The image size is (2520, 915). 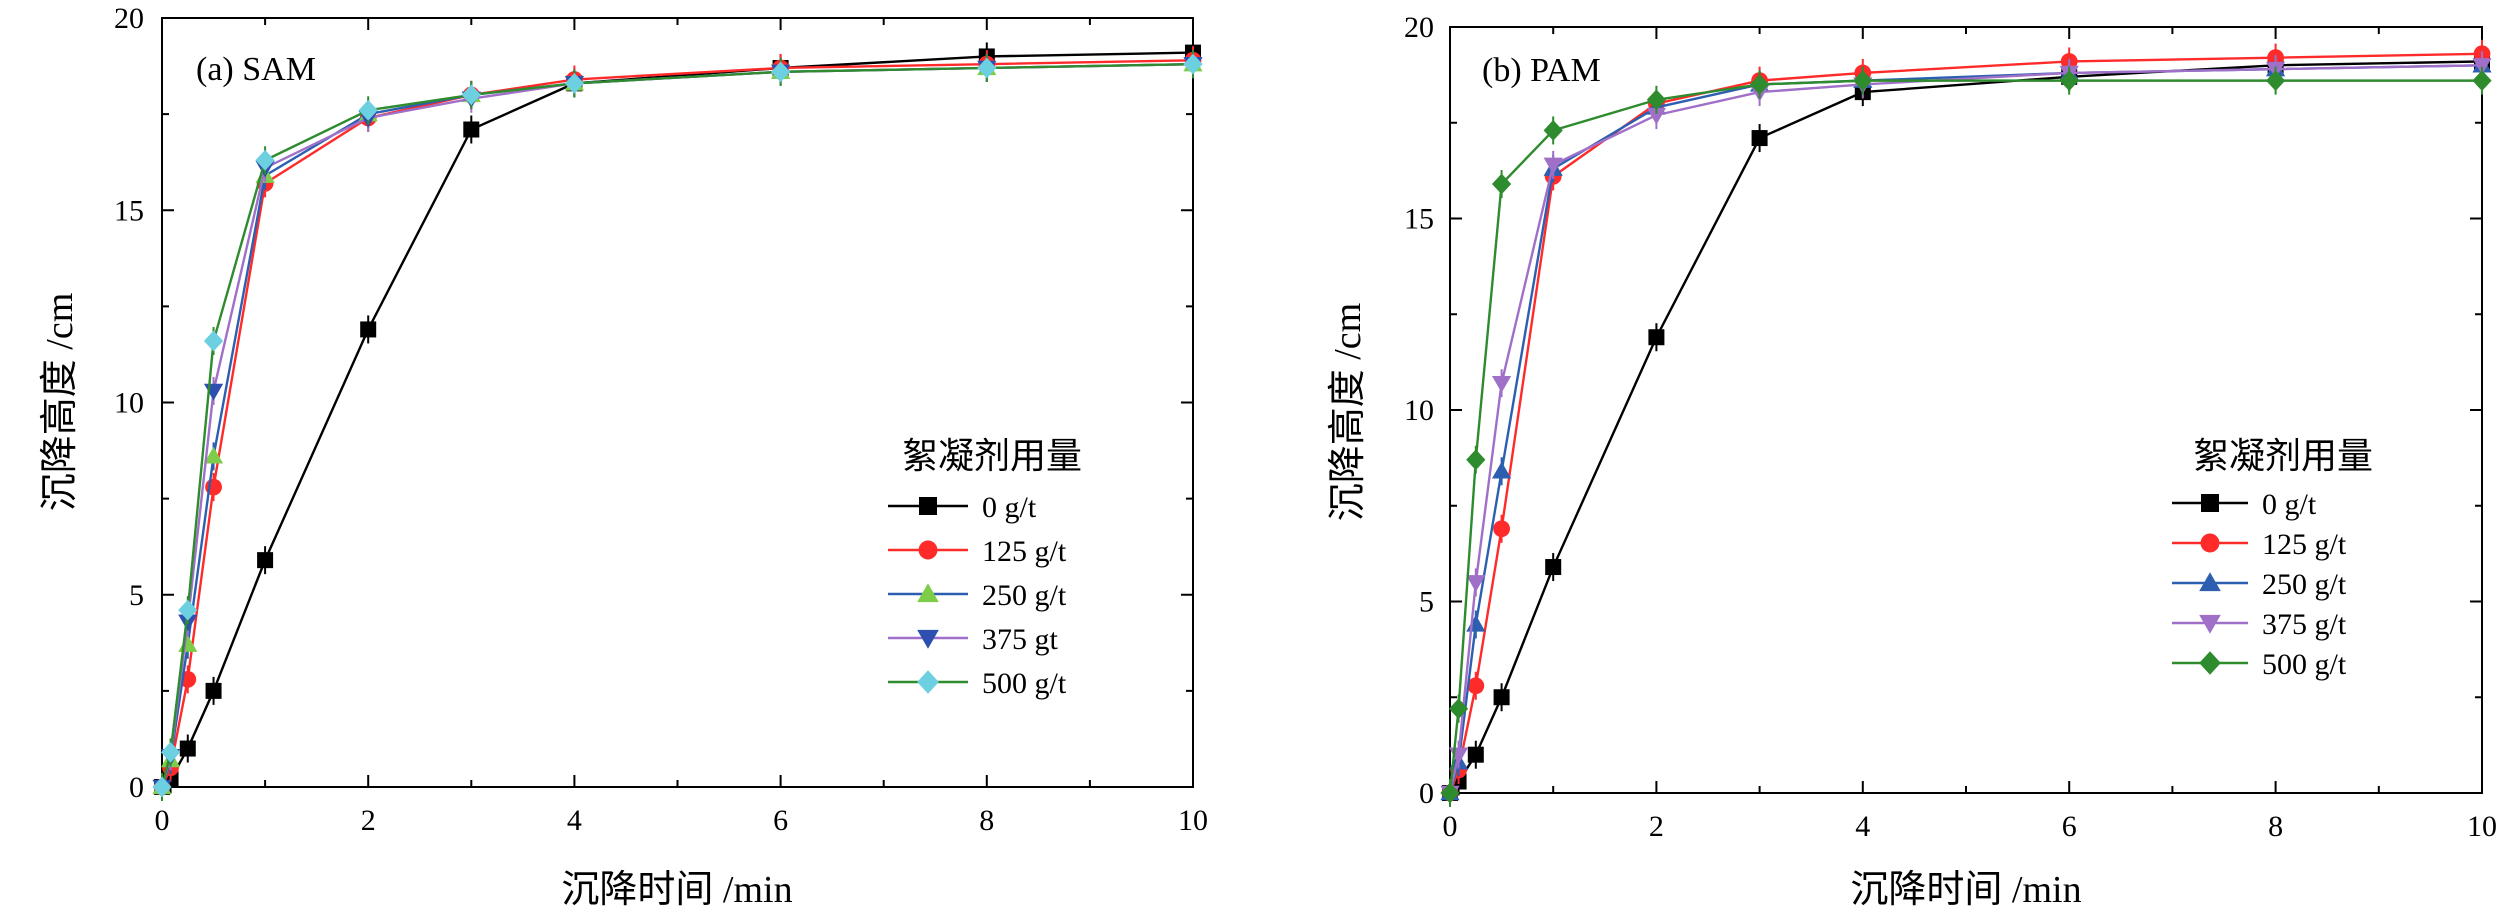 I want to click on legend: 0 g/t 125 g/t 250 g/t 375 gt 500 g/t, so click(x=977, y=595).